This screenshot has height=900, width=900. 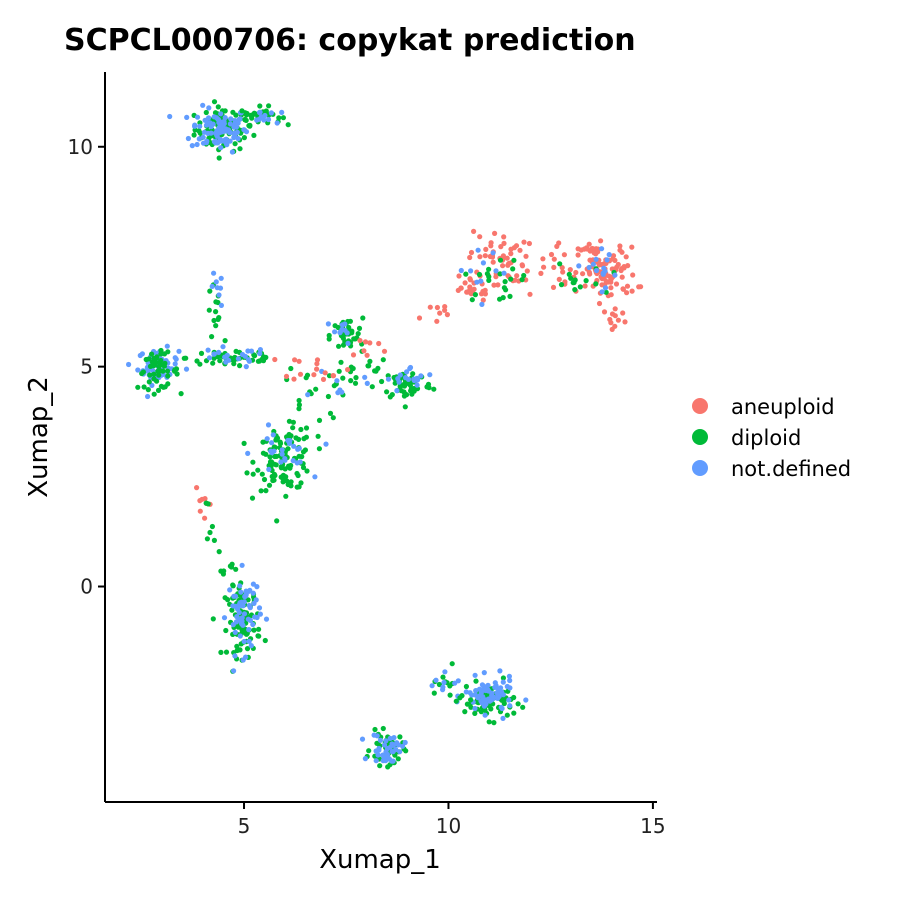 I want to click on legend-label-diploid: diploid, so click(x=766, y=438).